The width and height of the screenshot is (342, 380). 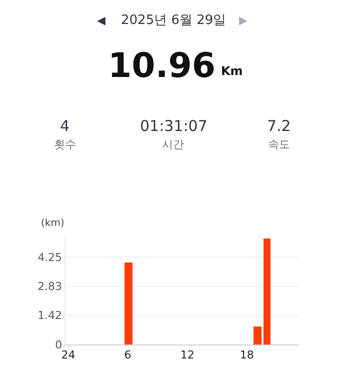 What do you see at coordinates (128, 355) in the screenshot?
I see `x-tick-label: 6` at bounding box center [128, 355].